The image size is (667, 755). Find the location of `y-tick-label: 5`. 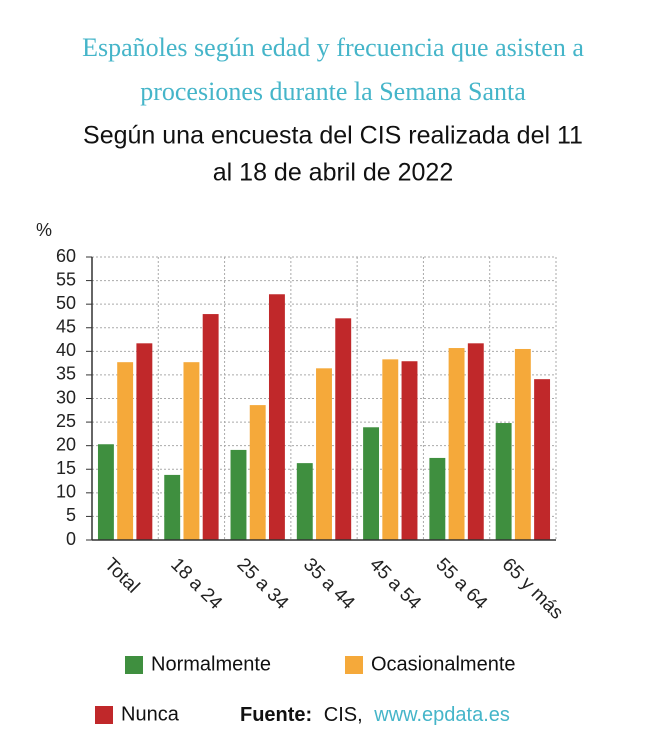

y-tick-label: 5 is located at coordinates (71, 515).